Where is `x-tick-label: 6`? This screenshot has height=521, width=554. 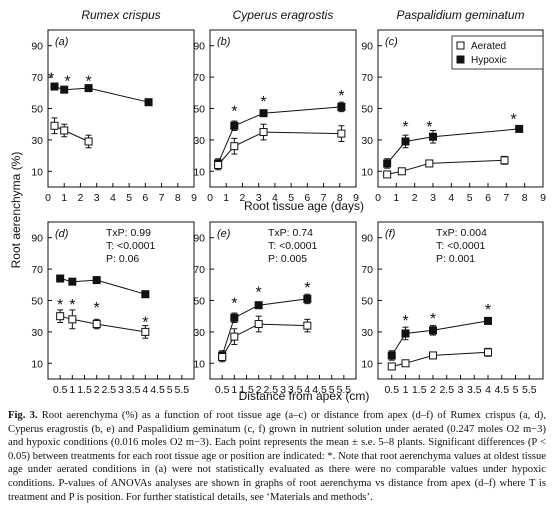
x-tick-label: 6 is located at coordinates (488, 198).